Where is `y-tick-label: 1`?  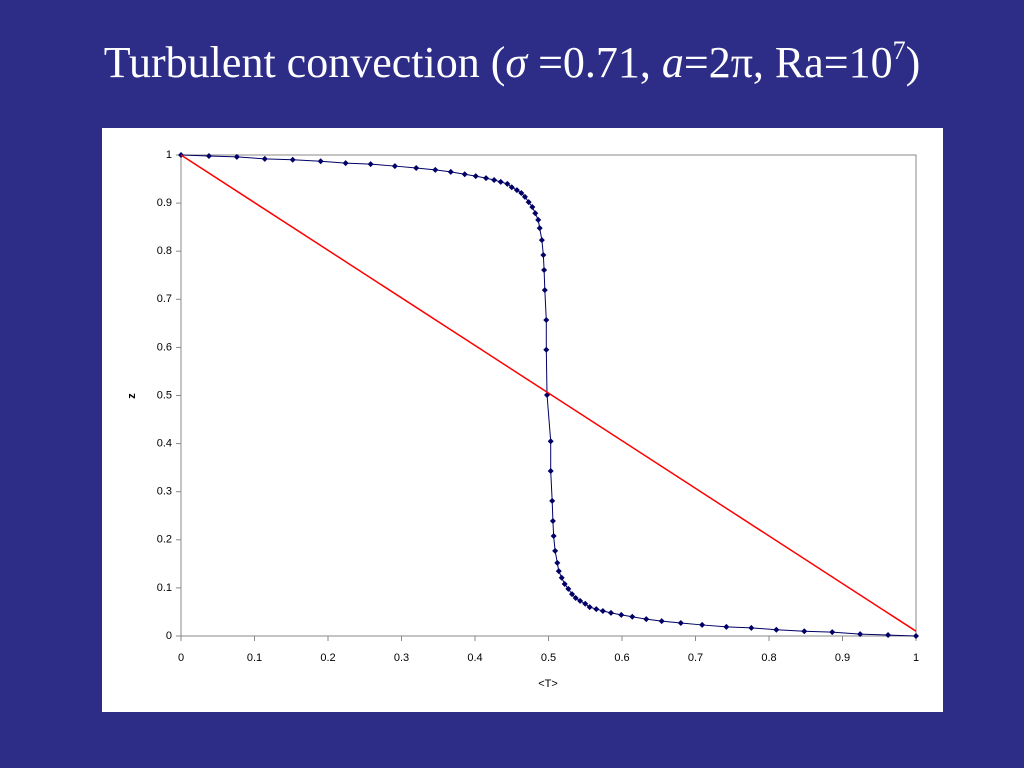 y-tick-label: 1 is located at coordinates (169, 155).